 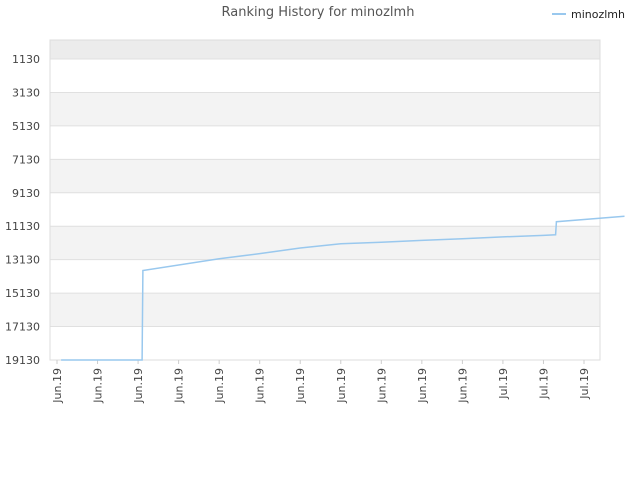 I want to click on y-tick-label: 1130, so click(x=26, y=59).